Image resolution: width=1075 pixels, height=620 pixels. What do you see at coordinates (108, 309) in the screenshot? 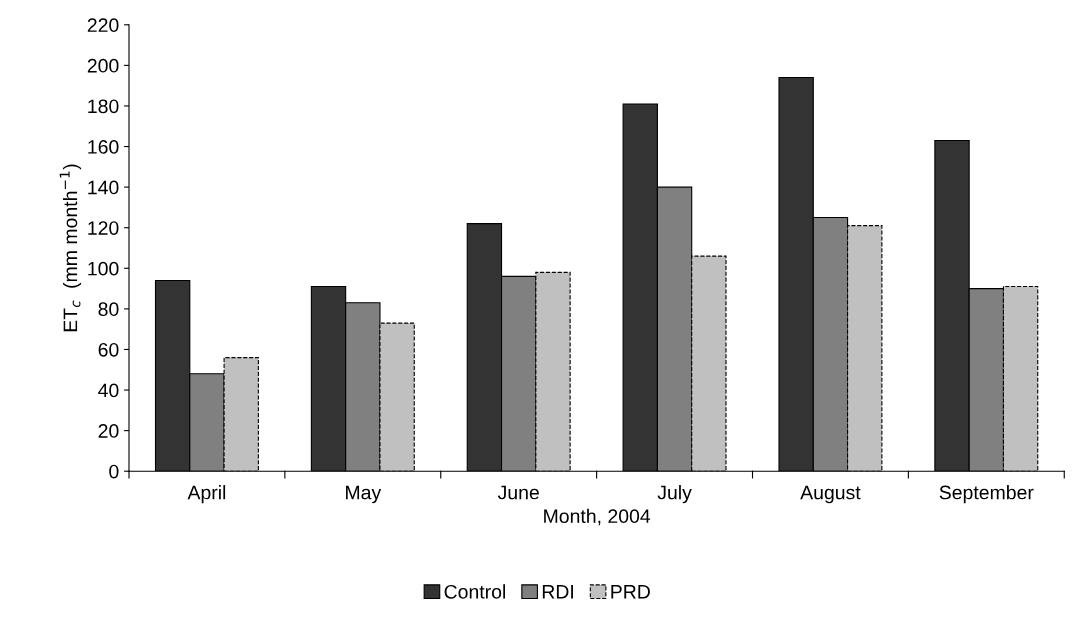
I see `y-tick-label: 80` at bounding box center [108, 309].